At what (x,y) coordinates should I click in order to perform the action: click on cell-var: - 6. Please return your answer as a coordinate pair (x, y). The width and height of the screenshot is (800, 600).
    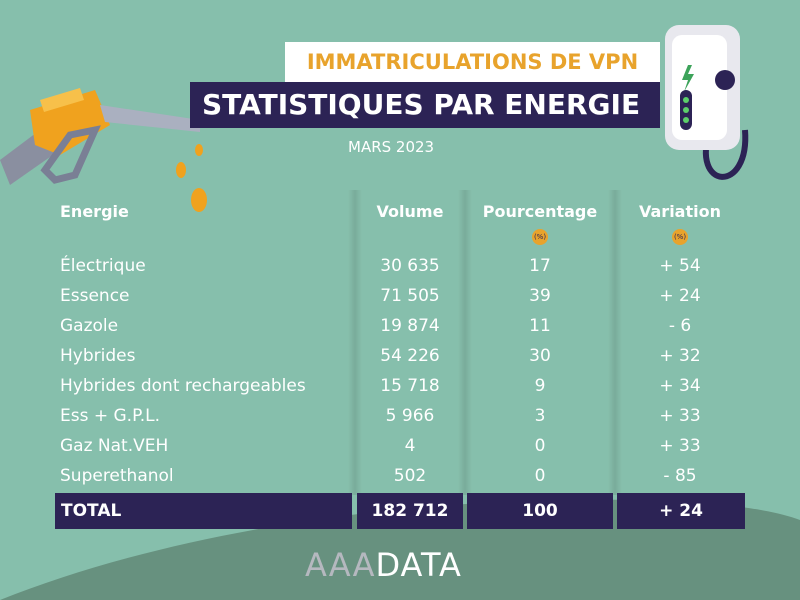
    Looking at the image, I should click on (680, 326).